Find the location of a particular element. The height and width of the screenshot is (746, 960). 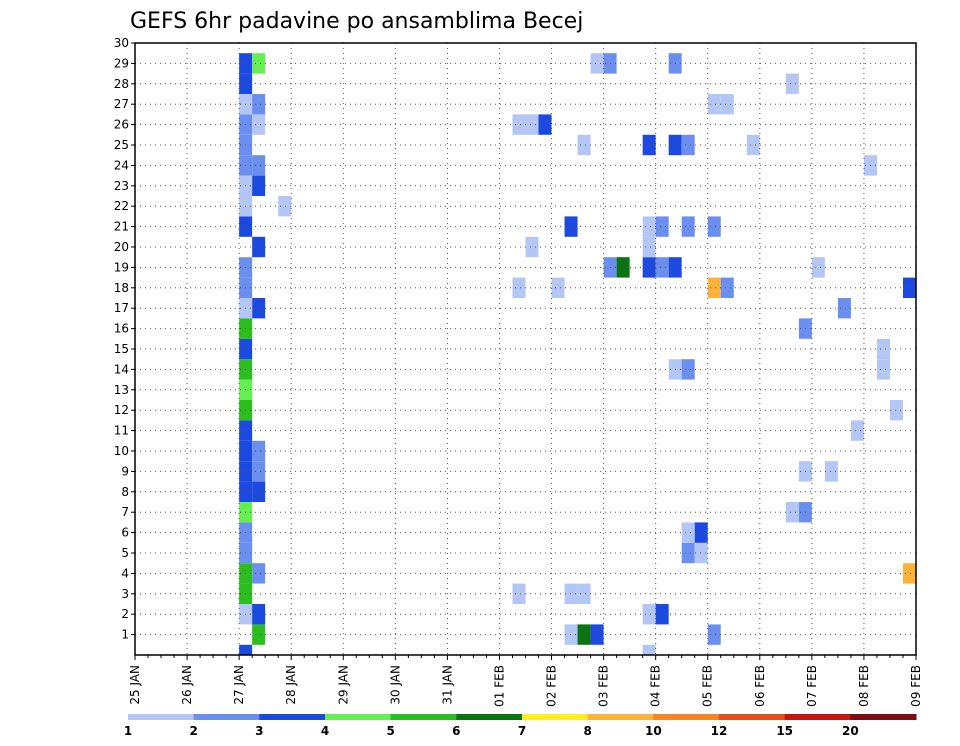

x-tick-label: 09 FEB is located at coordinates (916, 686).